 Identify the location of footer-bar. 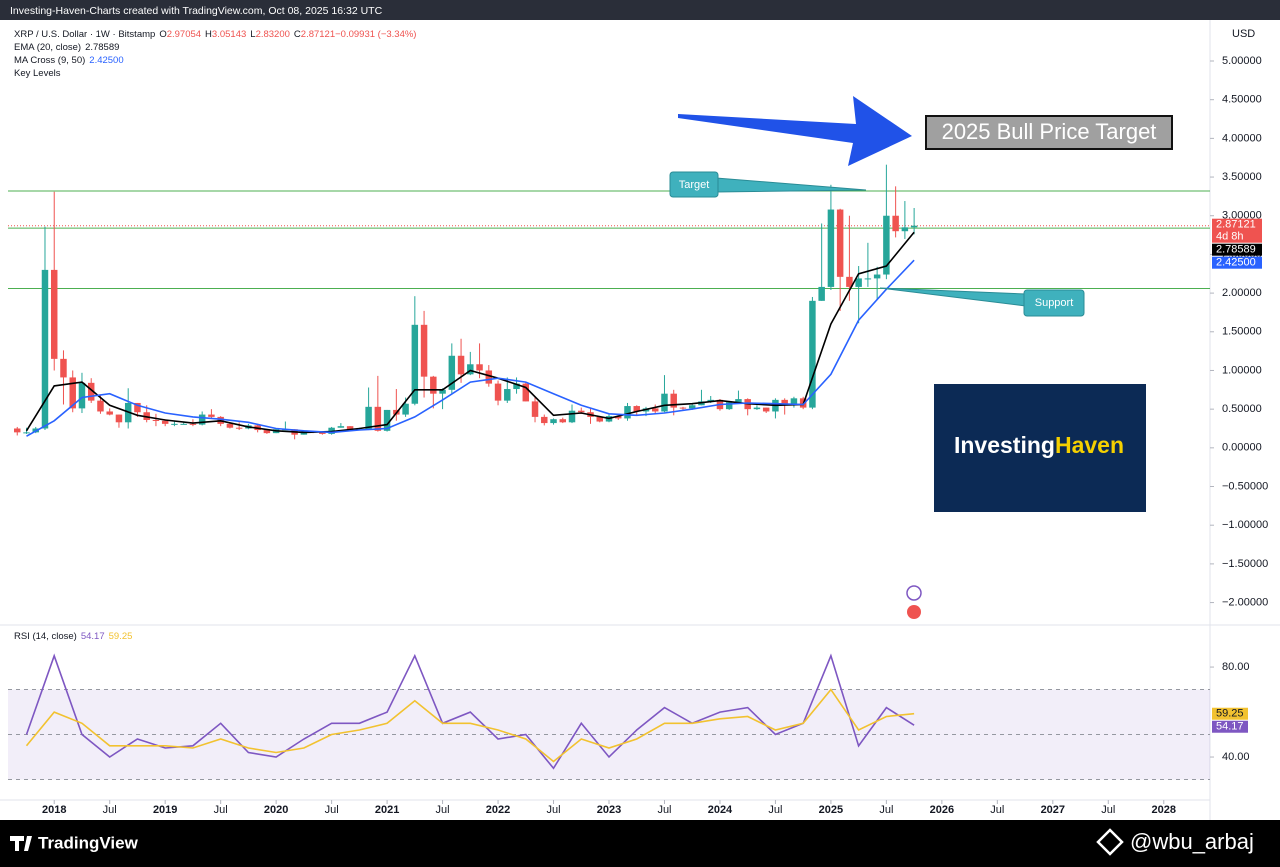
(640, 843).